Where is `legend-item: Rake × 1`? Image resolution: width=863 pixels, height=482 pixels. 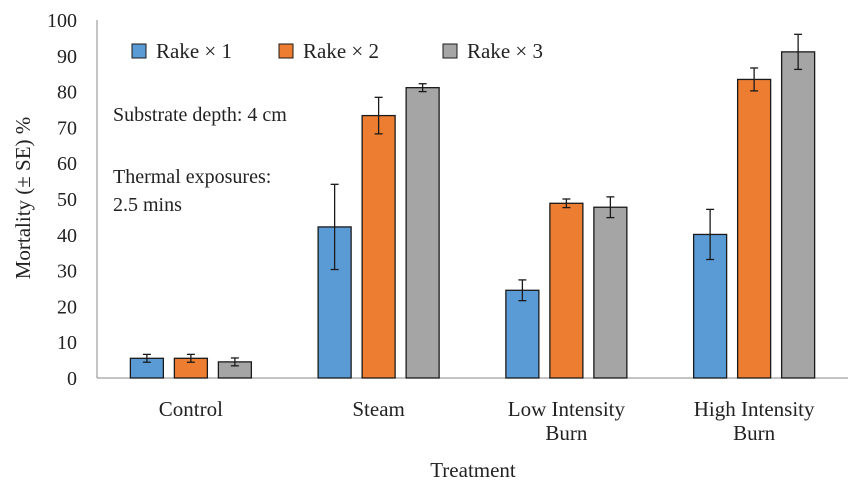 legend-item: Rake × 1 is located at coordinates (181, 51).